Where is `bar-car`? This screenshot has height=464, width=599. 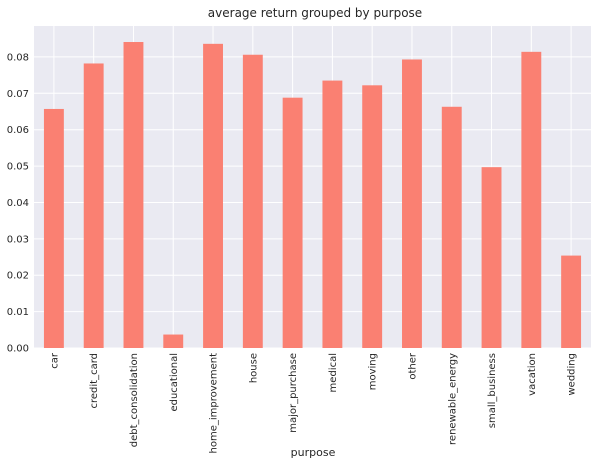 bar-car is located at coordinates (53, 228).